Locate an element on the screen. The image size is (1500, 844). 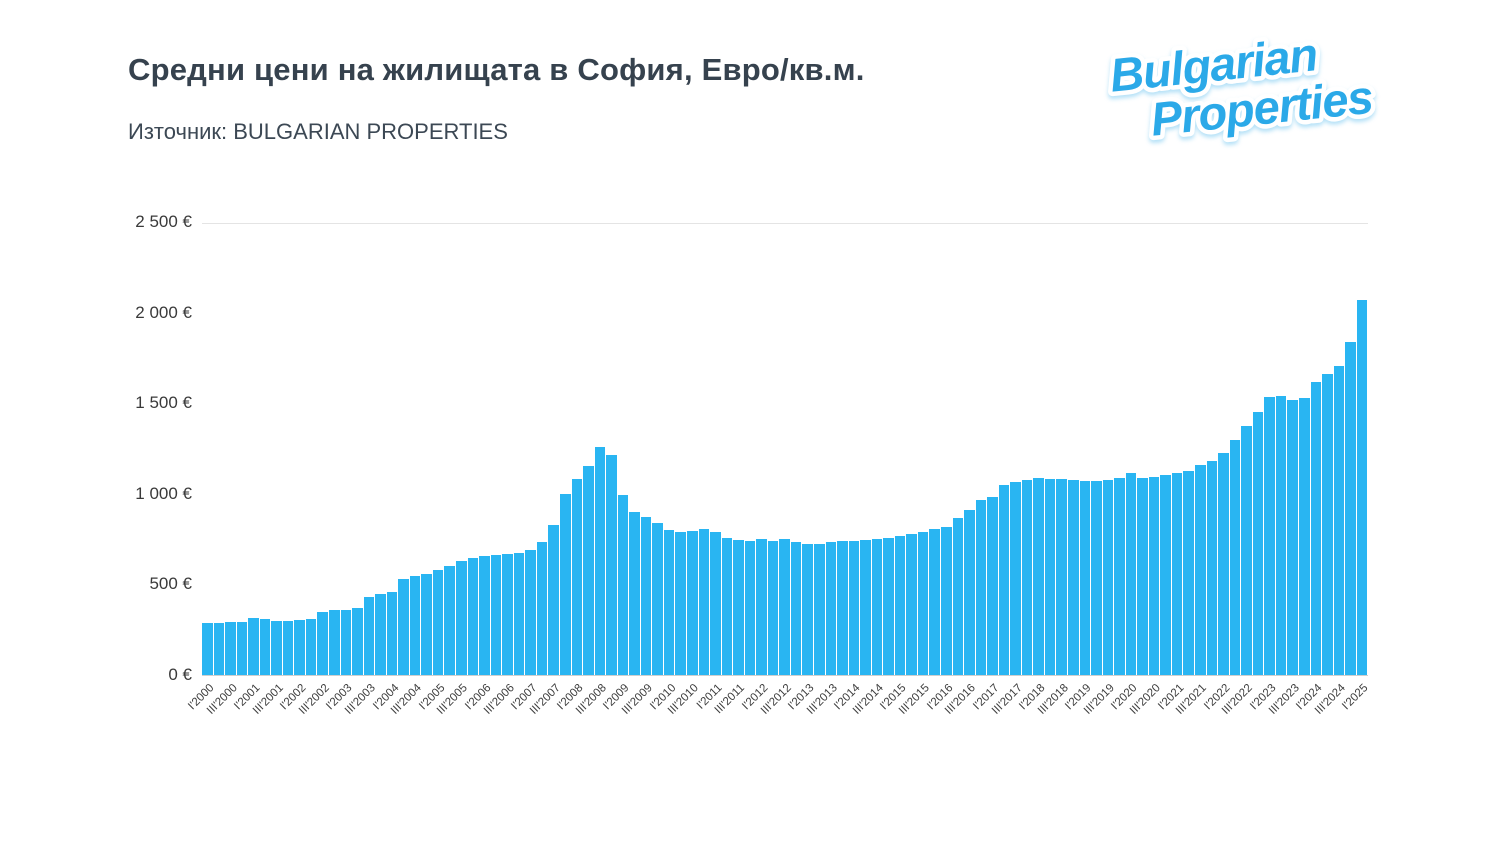
y-axis-label: 1 500 € is located at coordinates (163, 403).